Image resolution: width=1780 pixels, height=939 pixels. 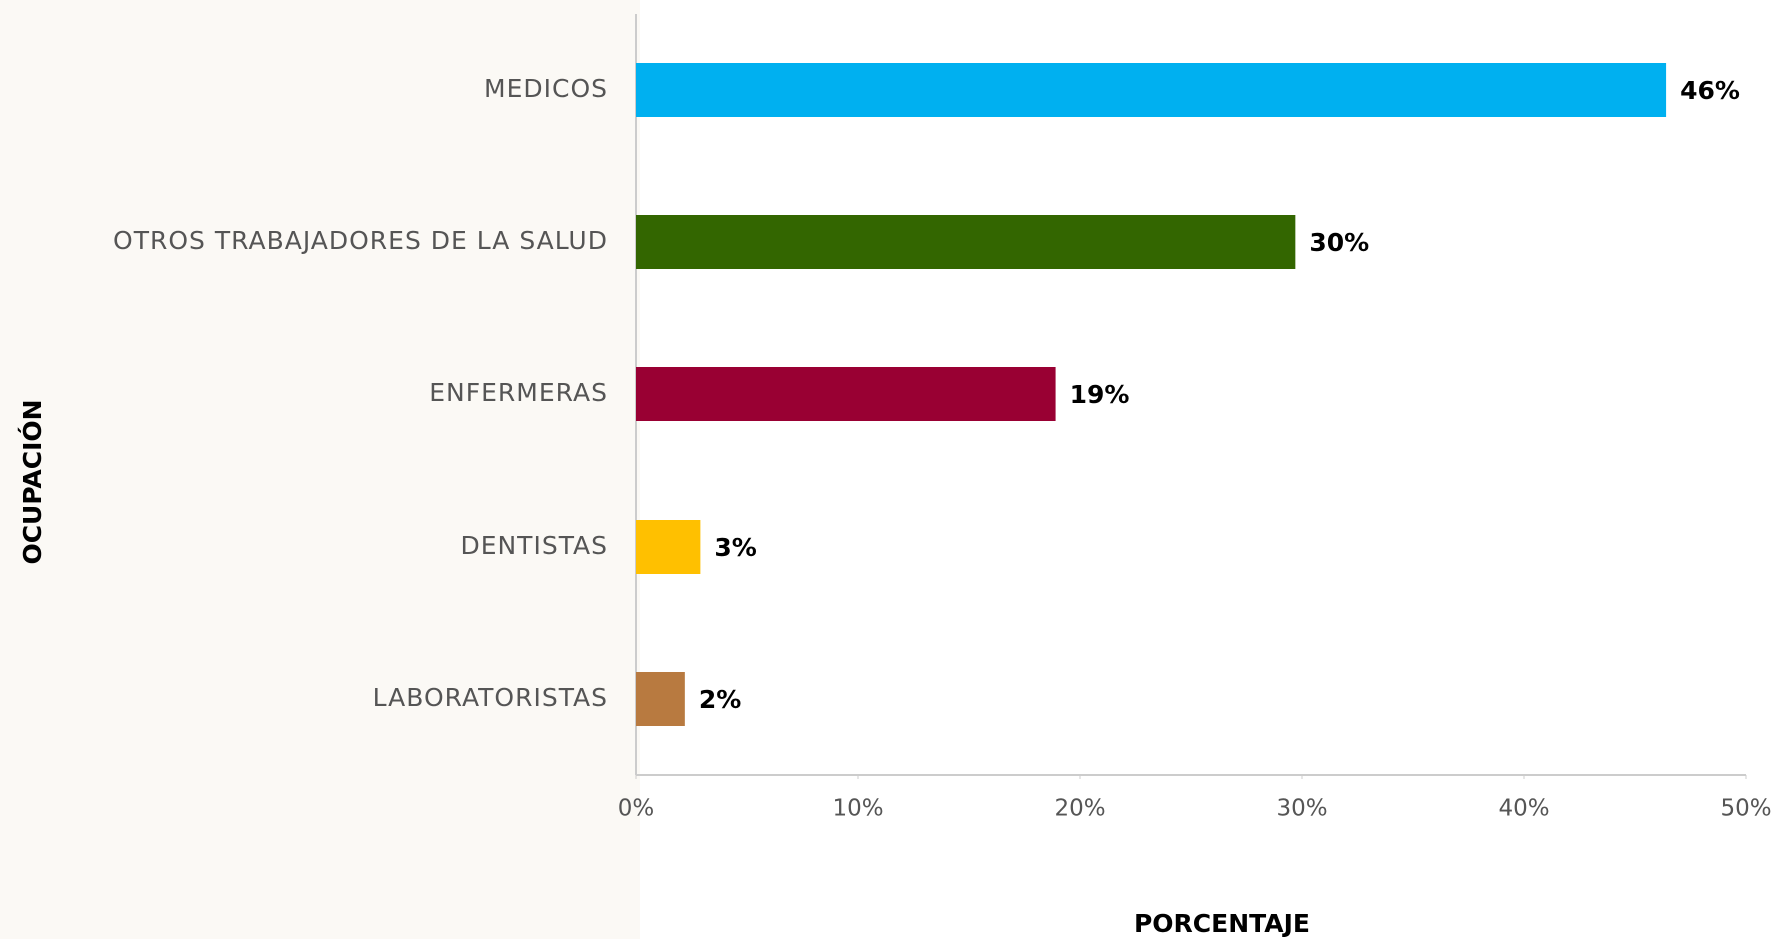 What do you see at coordinates (490, 697) in the screenshot?
I see `y-tick-label: LABORATORISTAS` at bounding box center [490, 697].